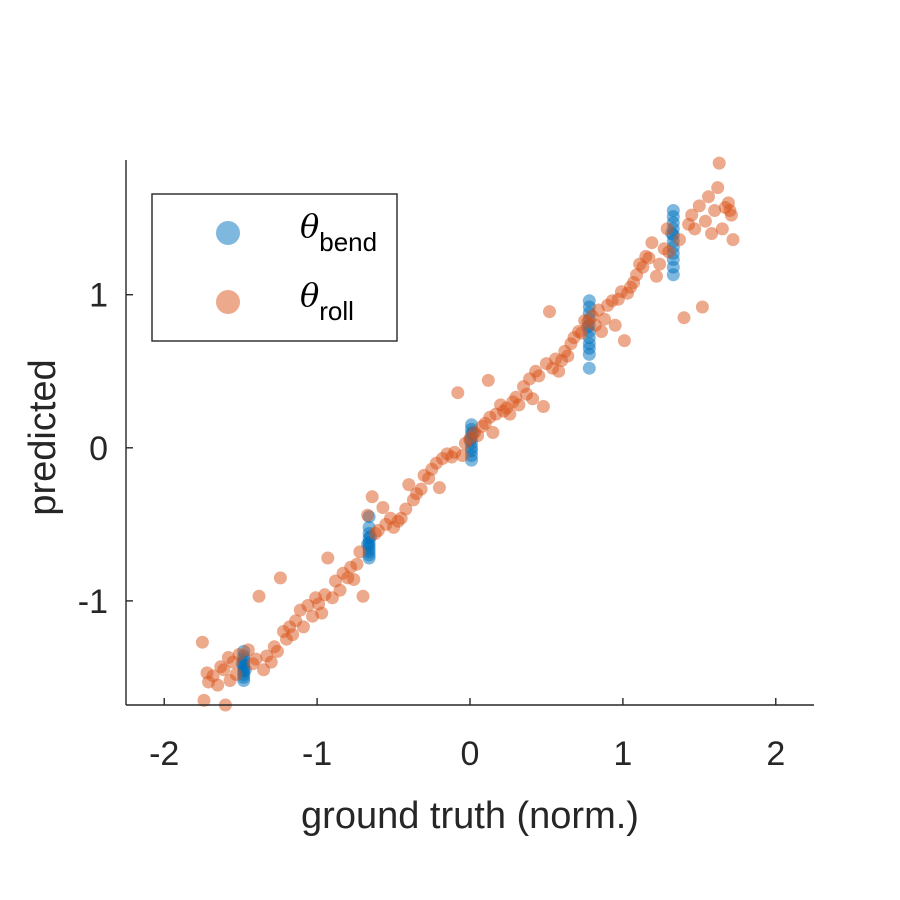 The image size is (900, 900). I want to click on x-tick-label: 0, so click(470, 754).